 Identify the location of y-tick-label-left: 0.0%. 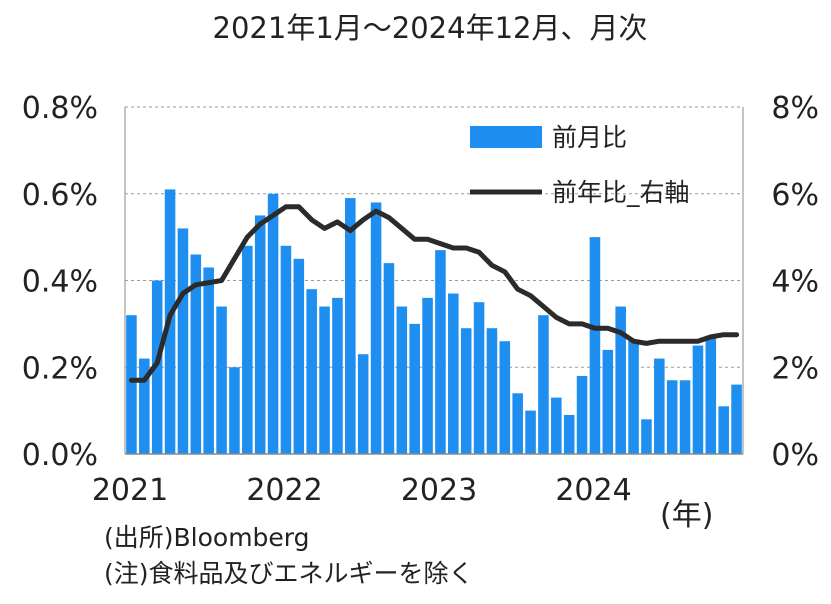
(60, 455).